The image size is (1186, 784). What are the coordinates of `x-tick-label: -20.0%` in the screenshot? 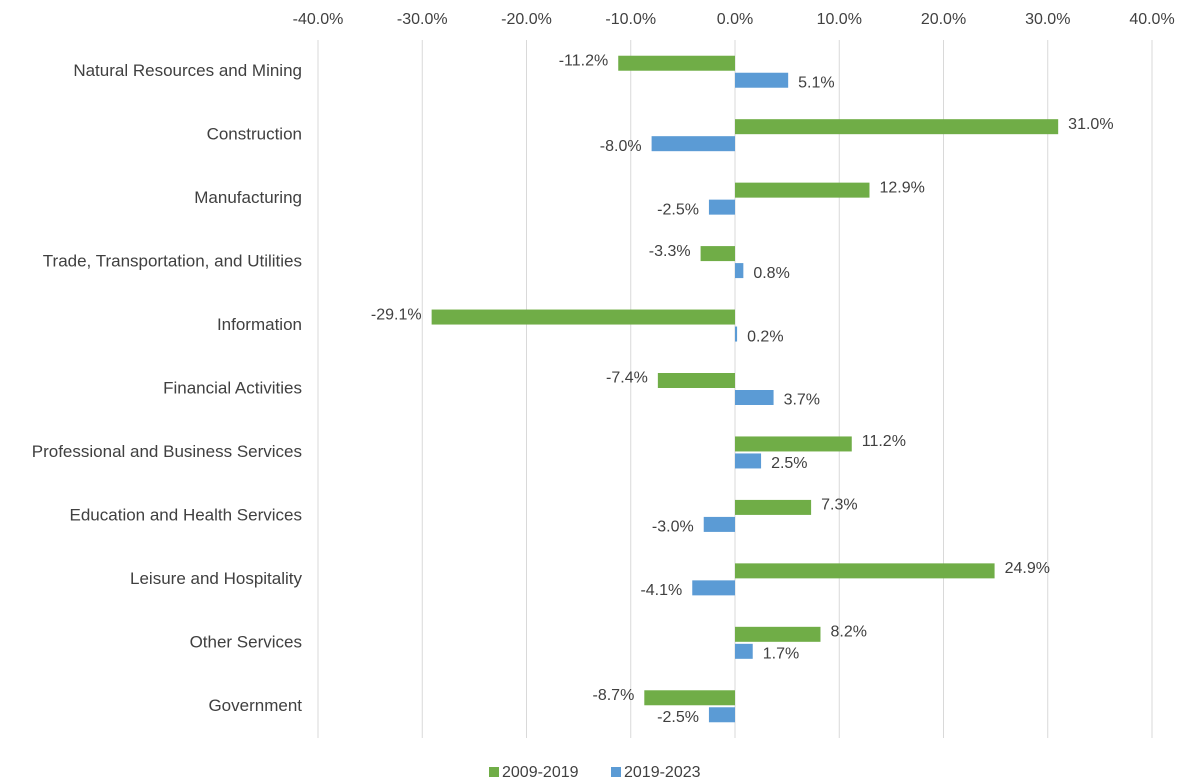 It's located at (526, 19).